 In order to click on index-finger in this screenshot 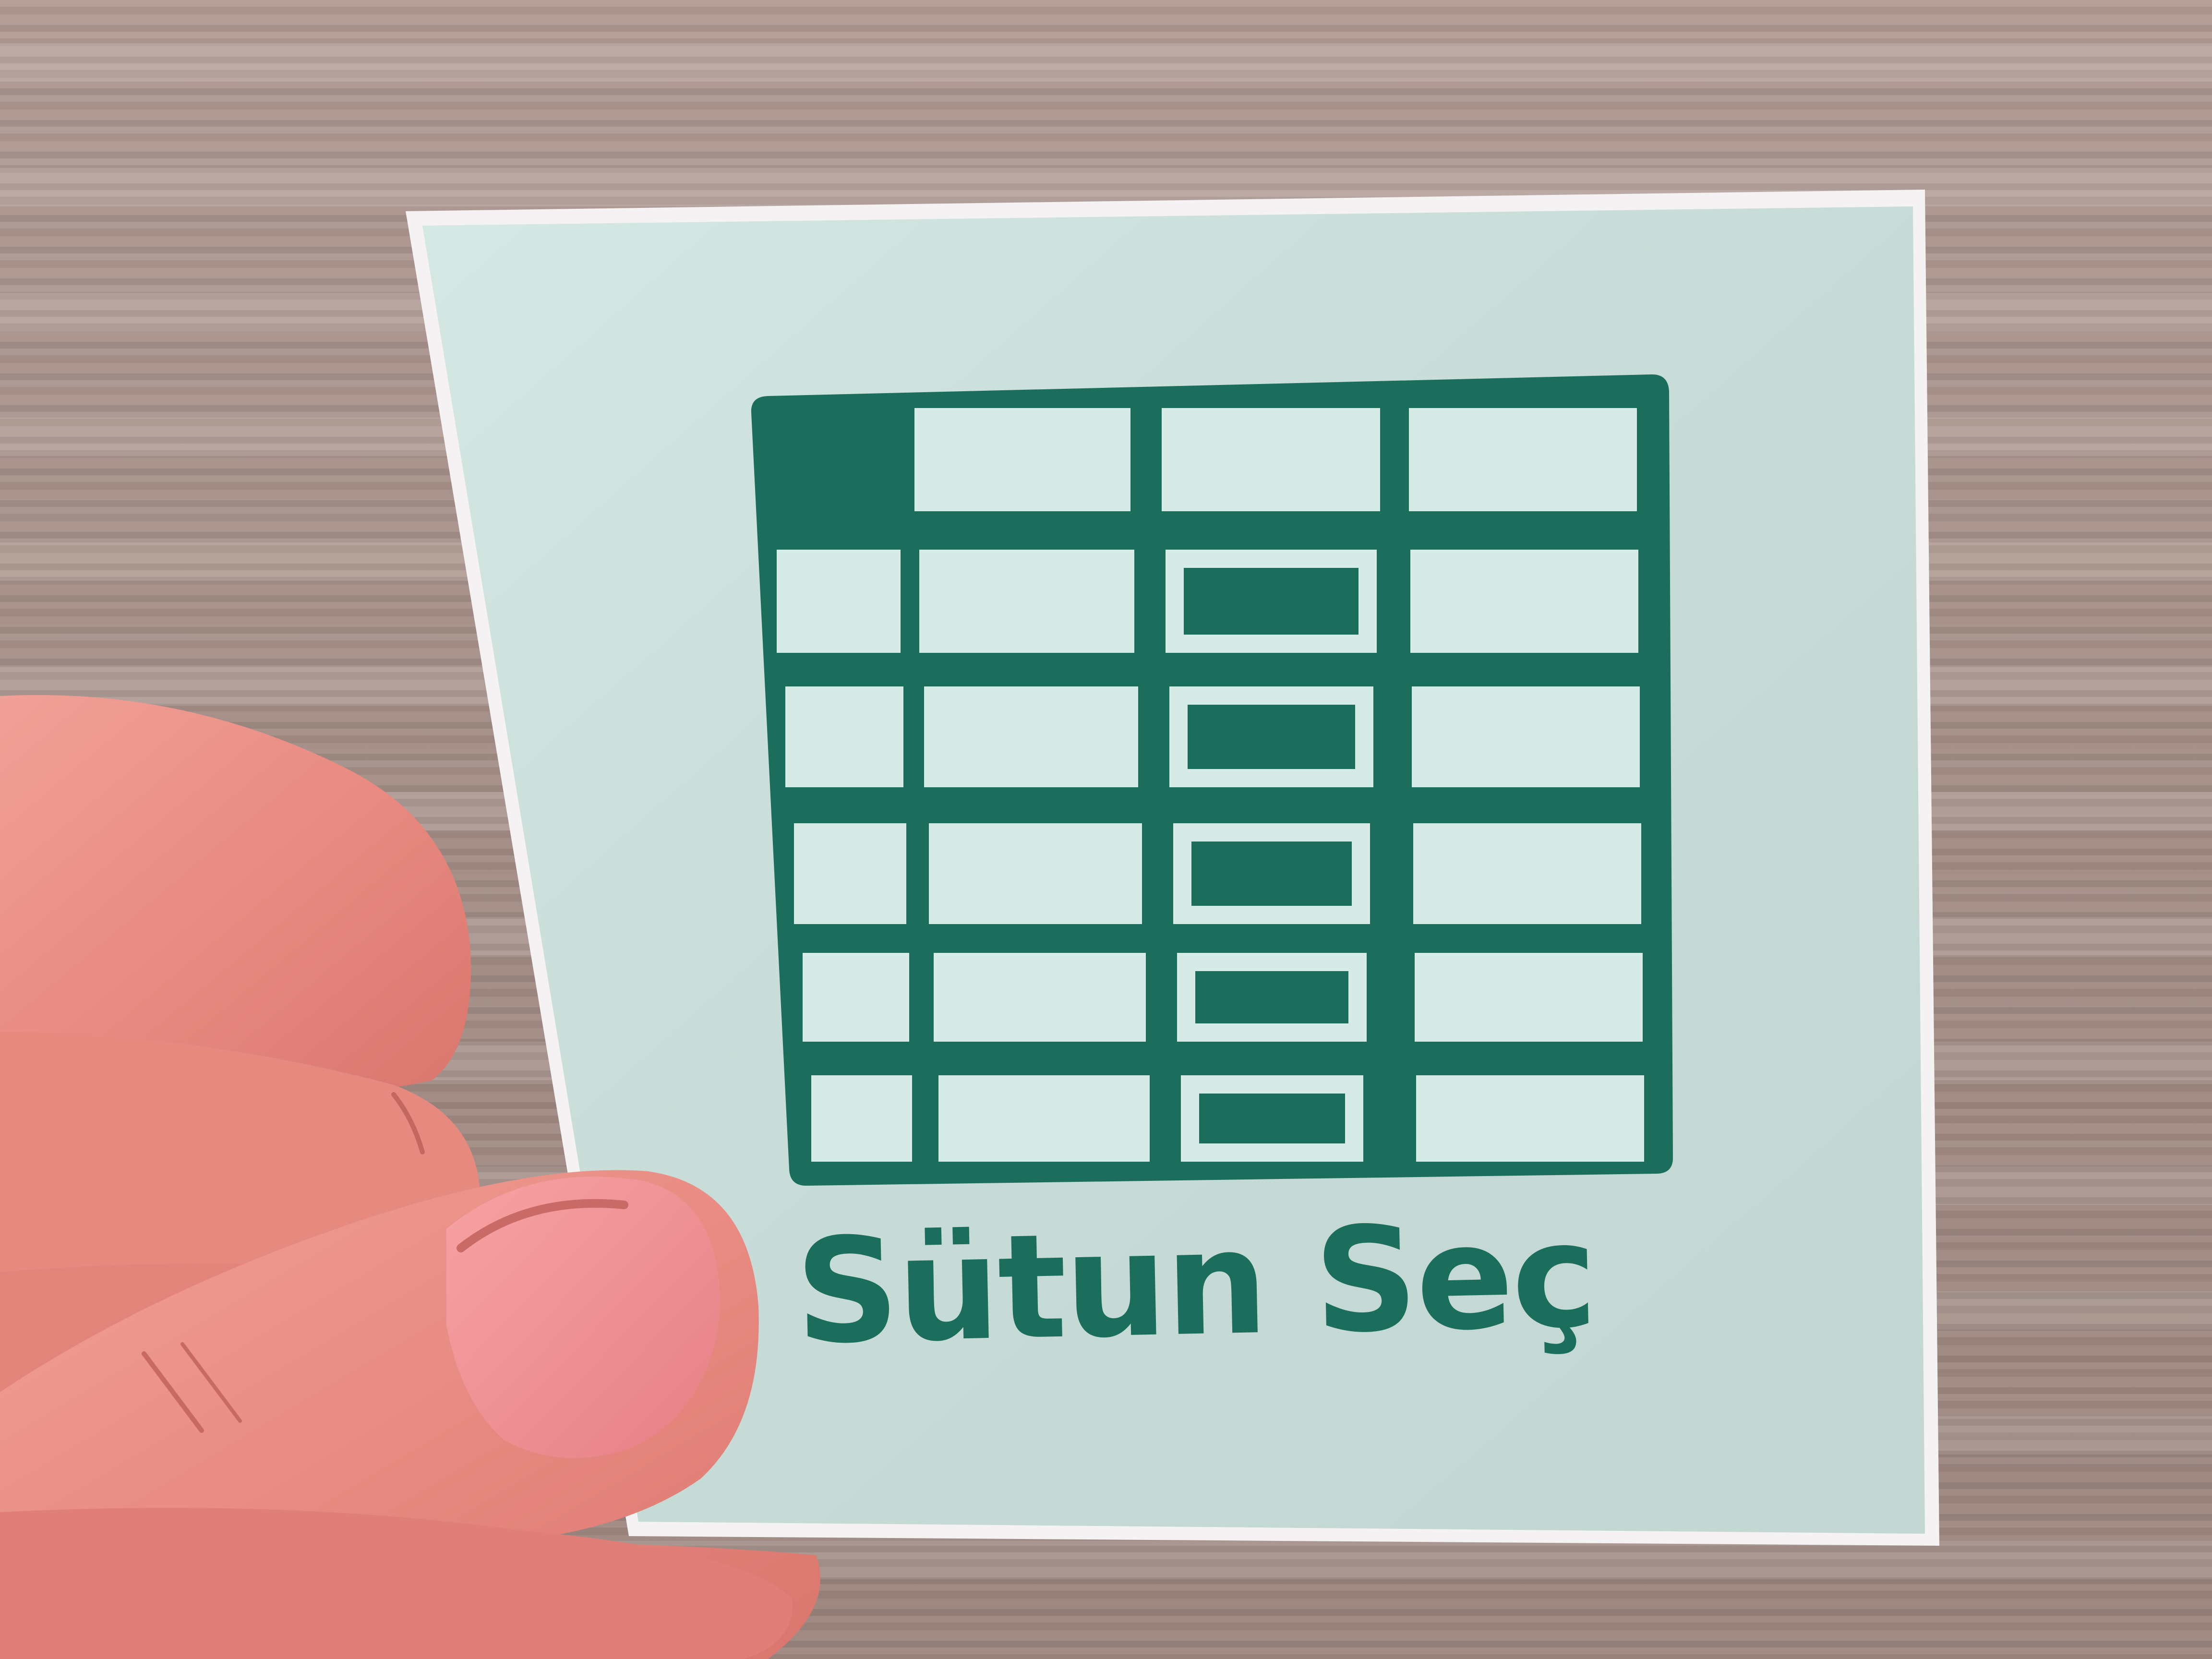, I will do `click(235, 893)`.